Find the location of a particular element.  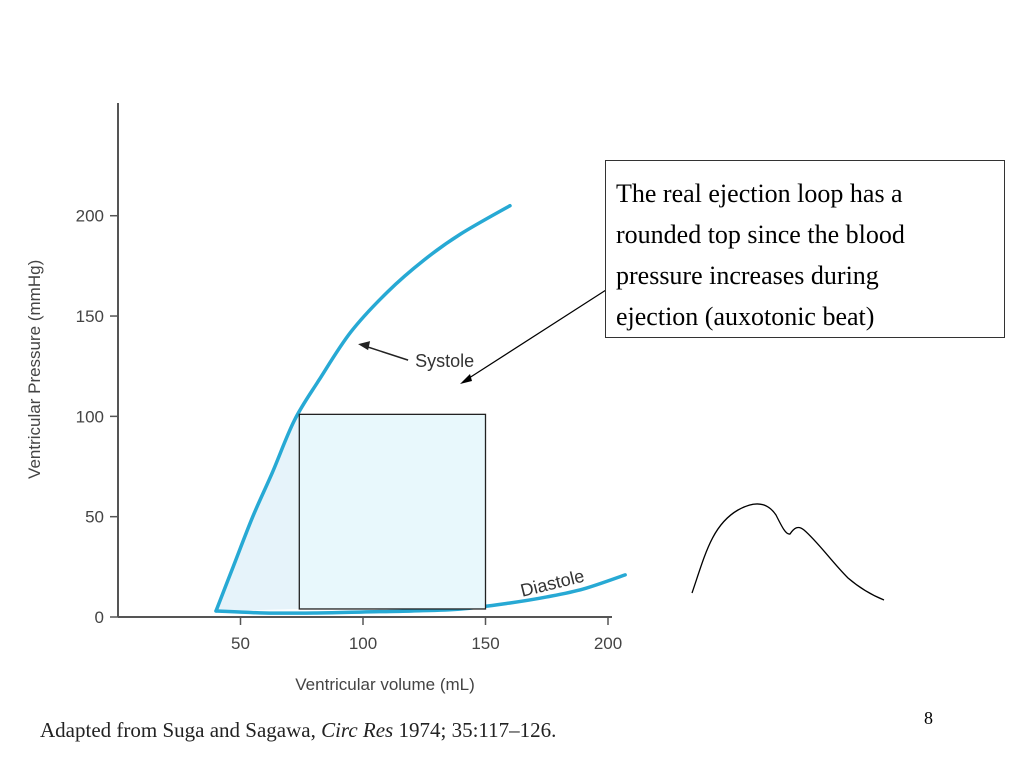

y-axis-label: Ventricular Pressure (mmHg) is located at coordinates (34, 369).